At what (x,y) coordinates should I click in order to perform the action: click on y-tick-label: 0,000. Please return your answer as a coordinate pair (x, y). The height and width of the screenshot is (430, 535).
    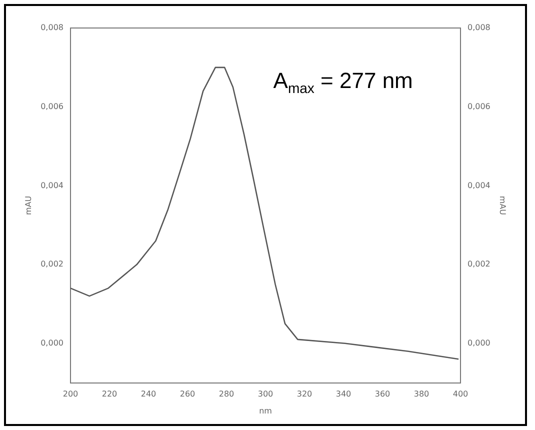
    Looking at the image, I should click on (52, 343).